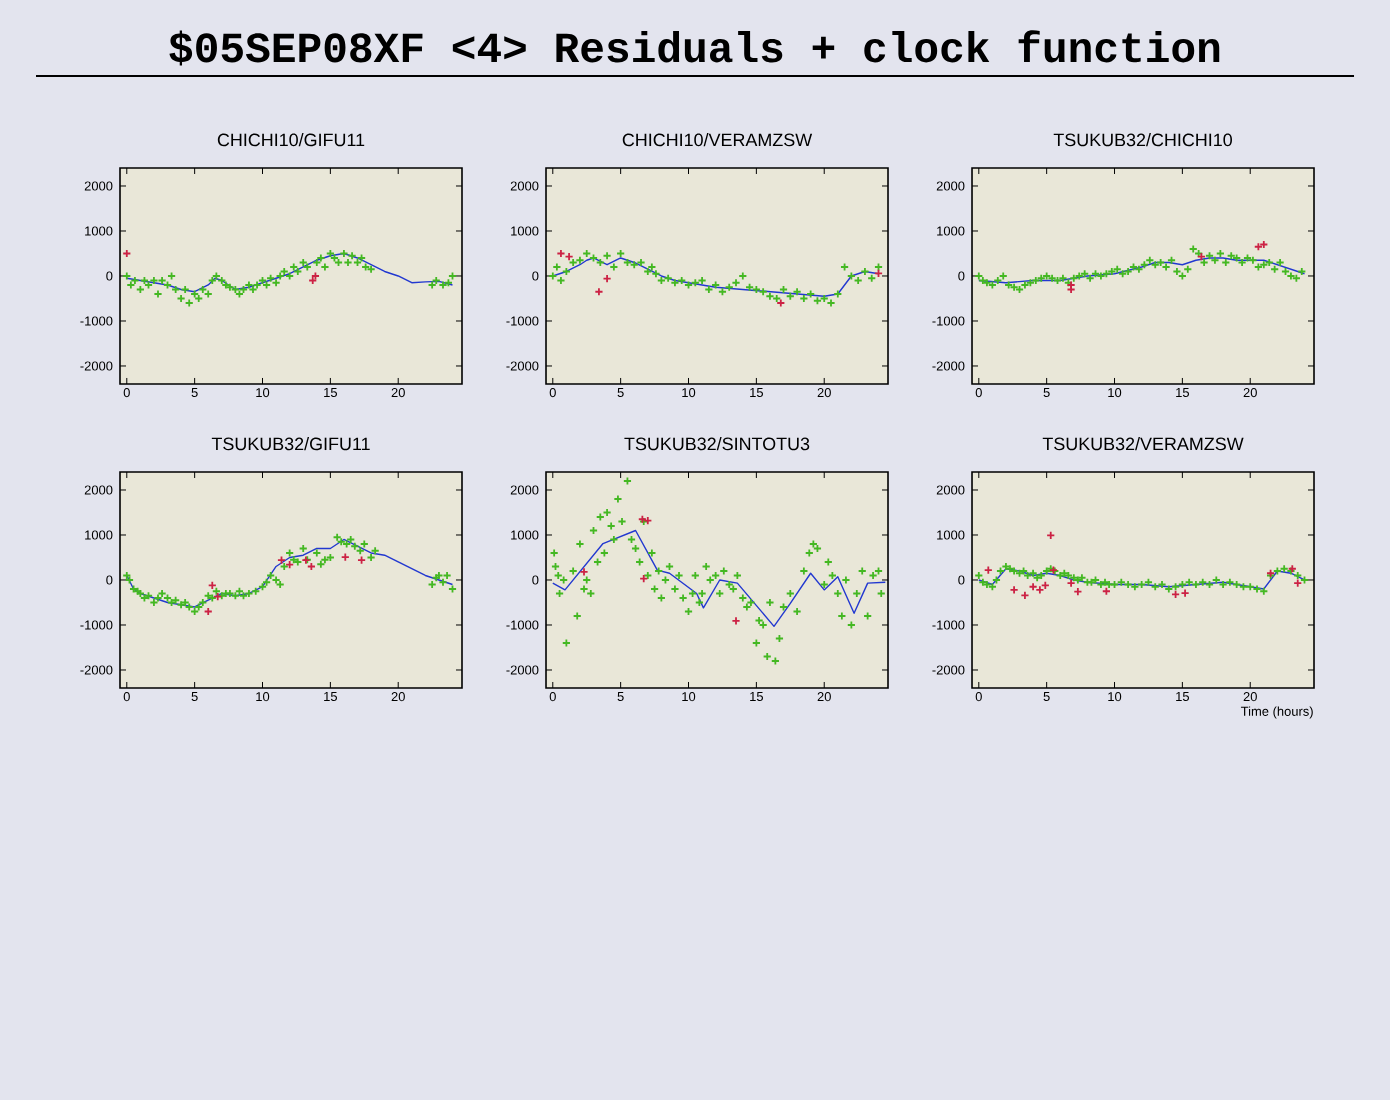 The height and width of the screenshot is (1100, 1390). I want to click on chart-title: TSUKUB32/SINTOTU3, so click(717, 444).